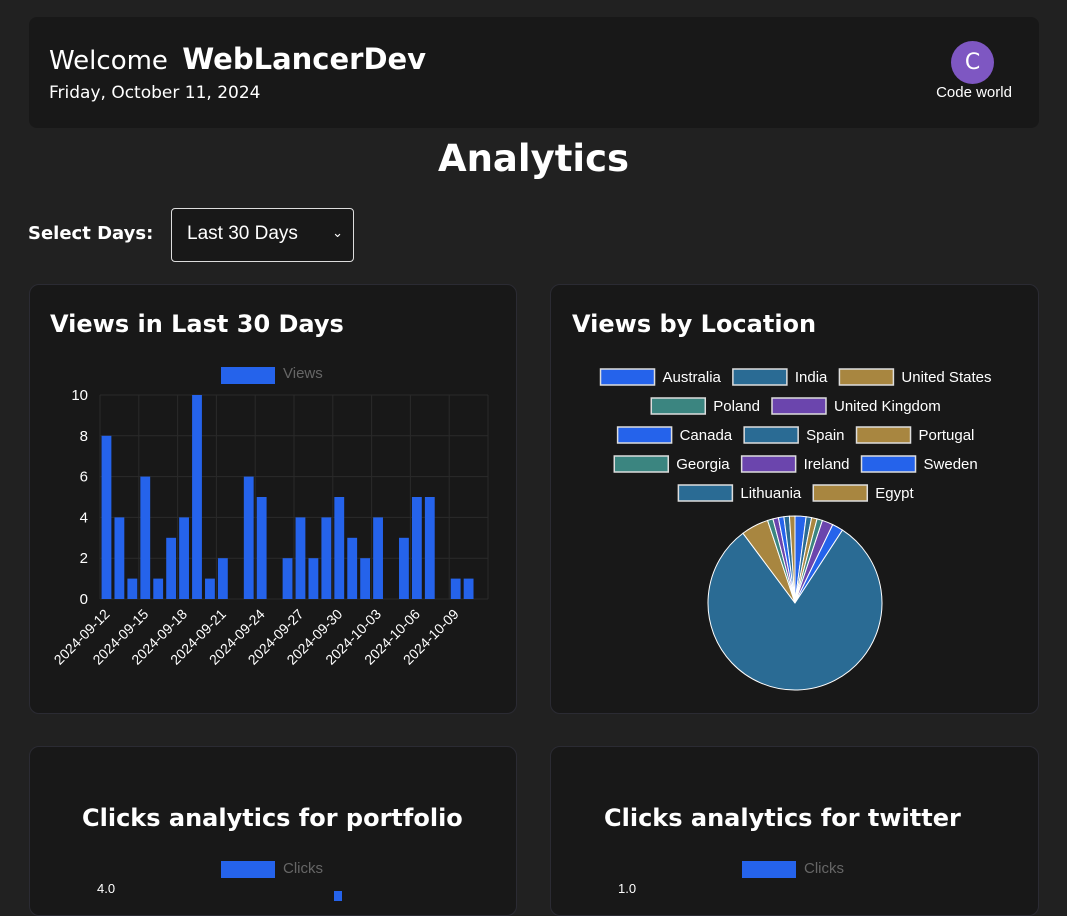 The image size is (1067, 916). Describe the element at coordinates (338, 896) in the screenshot. I see `portfolio-bar` at that location.